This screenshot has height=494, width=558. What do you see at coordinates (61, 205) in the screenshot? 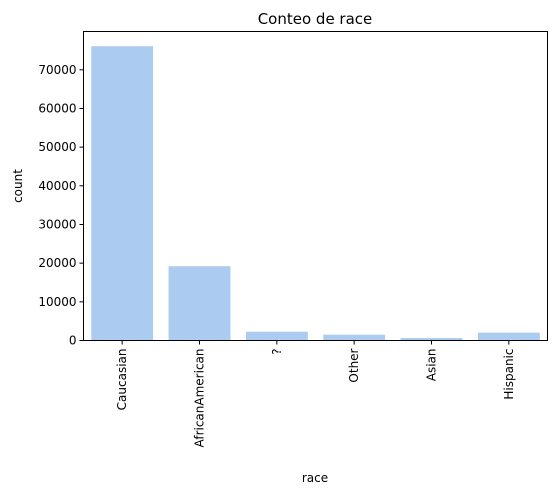
I see `y-axis-ticks: 0 10000 20000 30000 40000 50000 60000 70000` at bounding box center [61, 205].